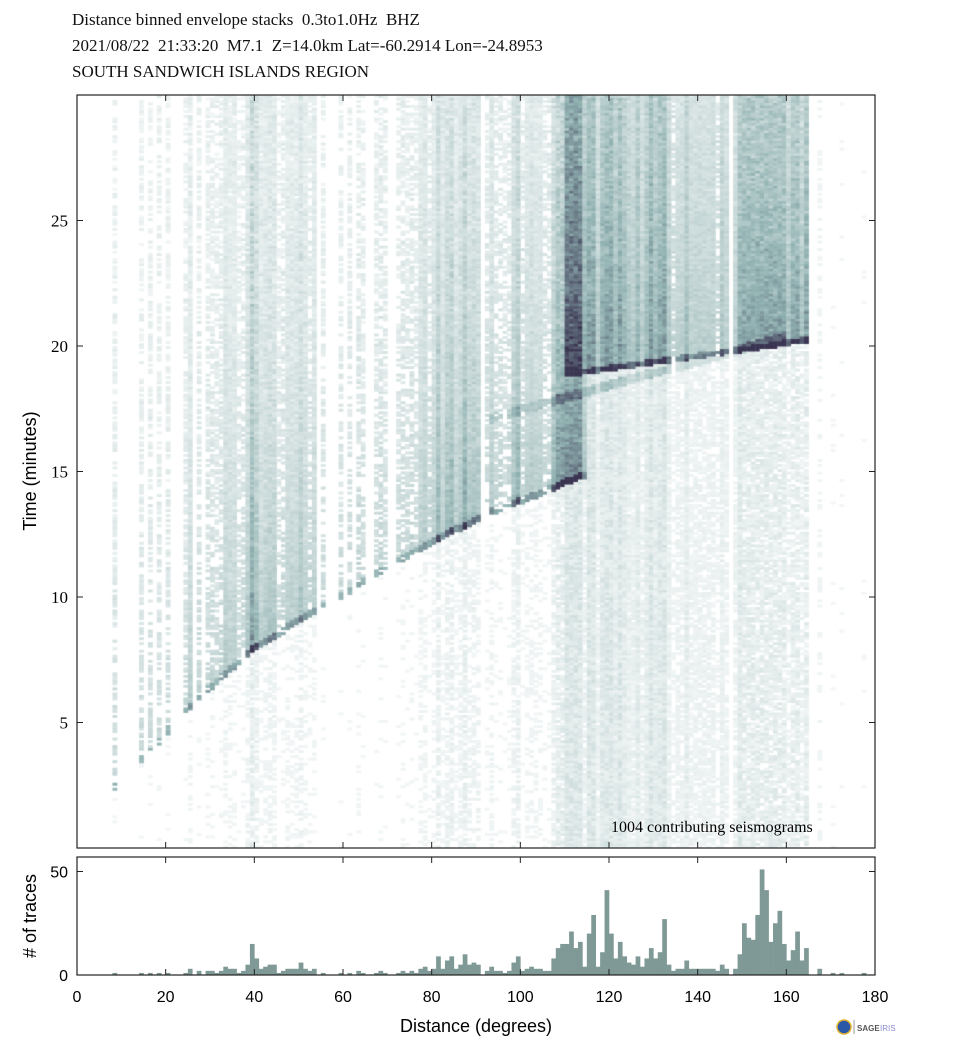 The image size is (971, 1059). What do you see at coordinates (59, 221) in the screenshot?
I see `y-tick-label: 25` at bounding box center [59, 221].